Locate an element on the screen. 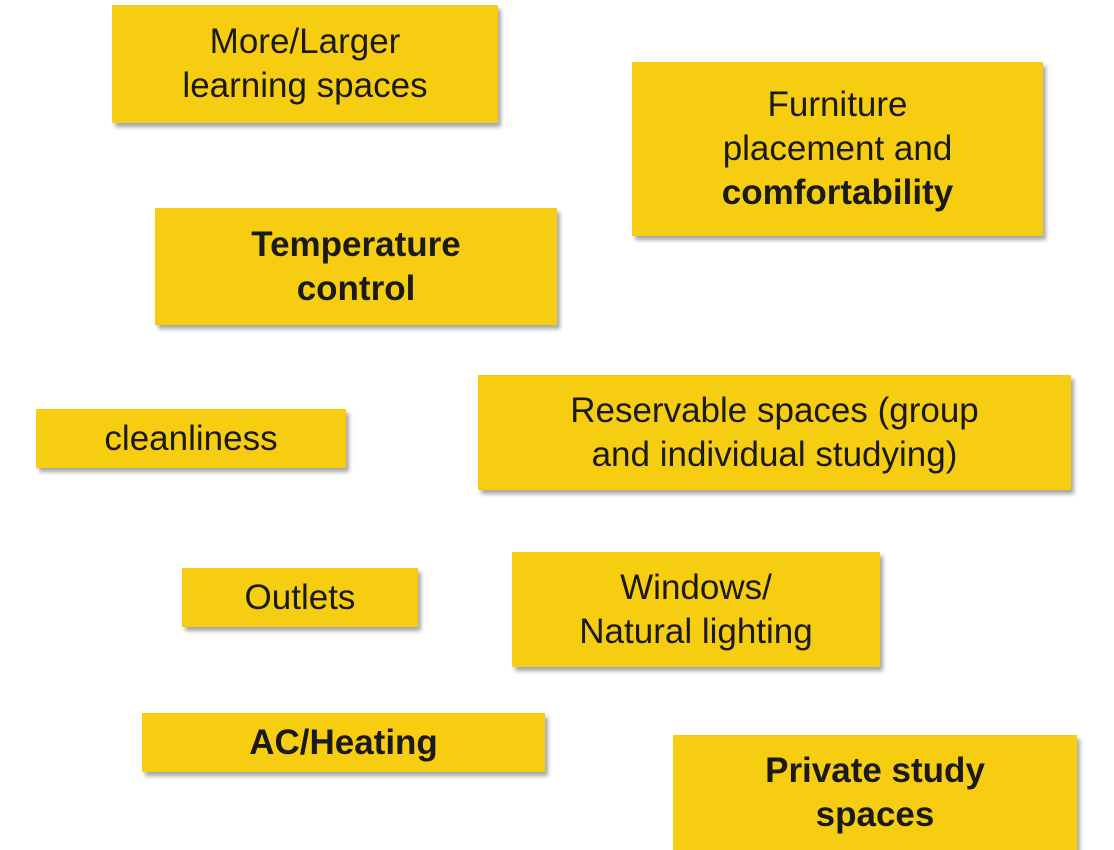 The height and width of the screenshot is (850, 1114). note-text: Furniture is located at coordinates (837, 104).